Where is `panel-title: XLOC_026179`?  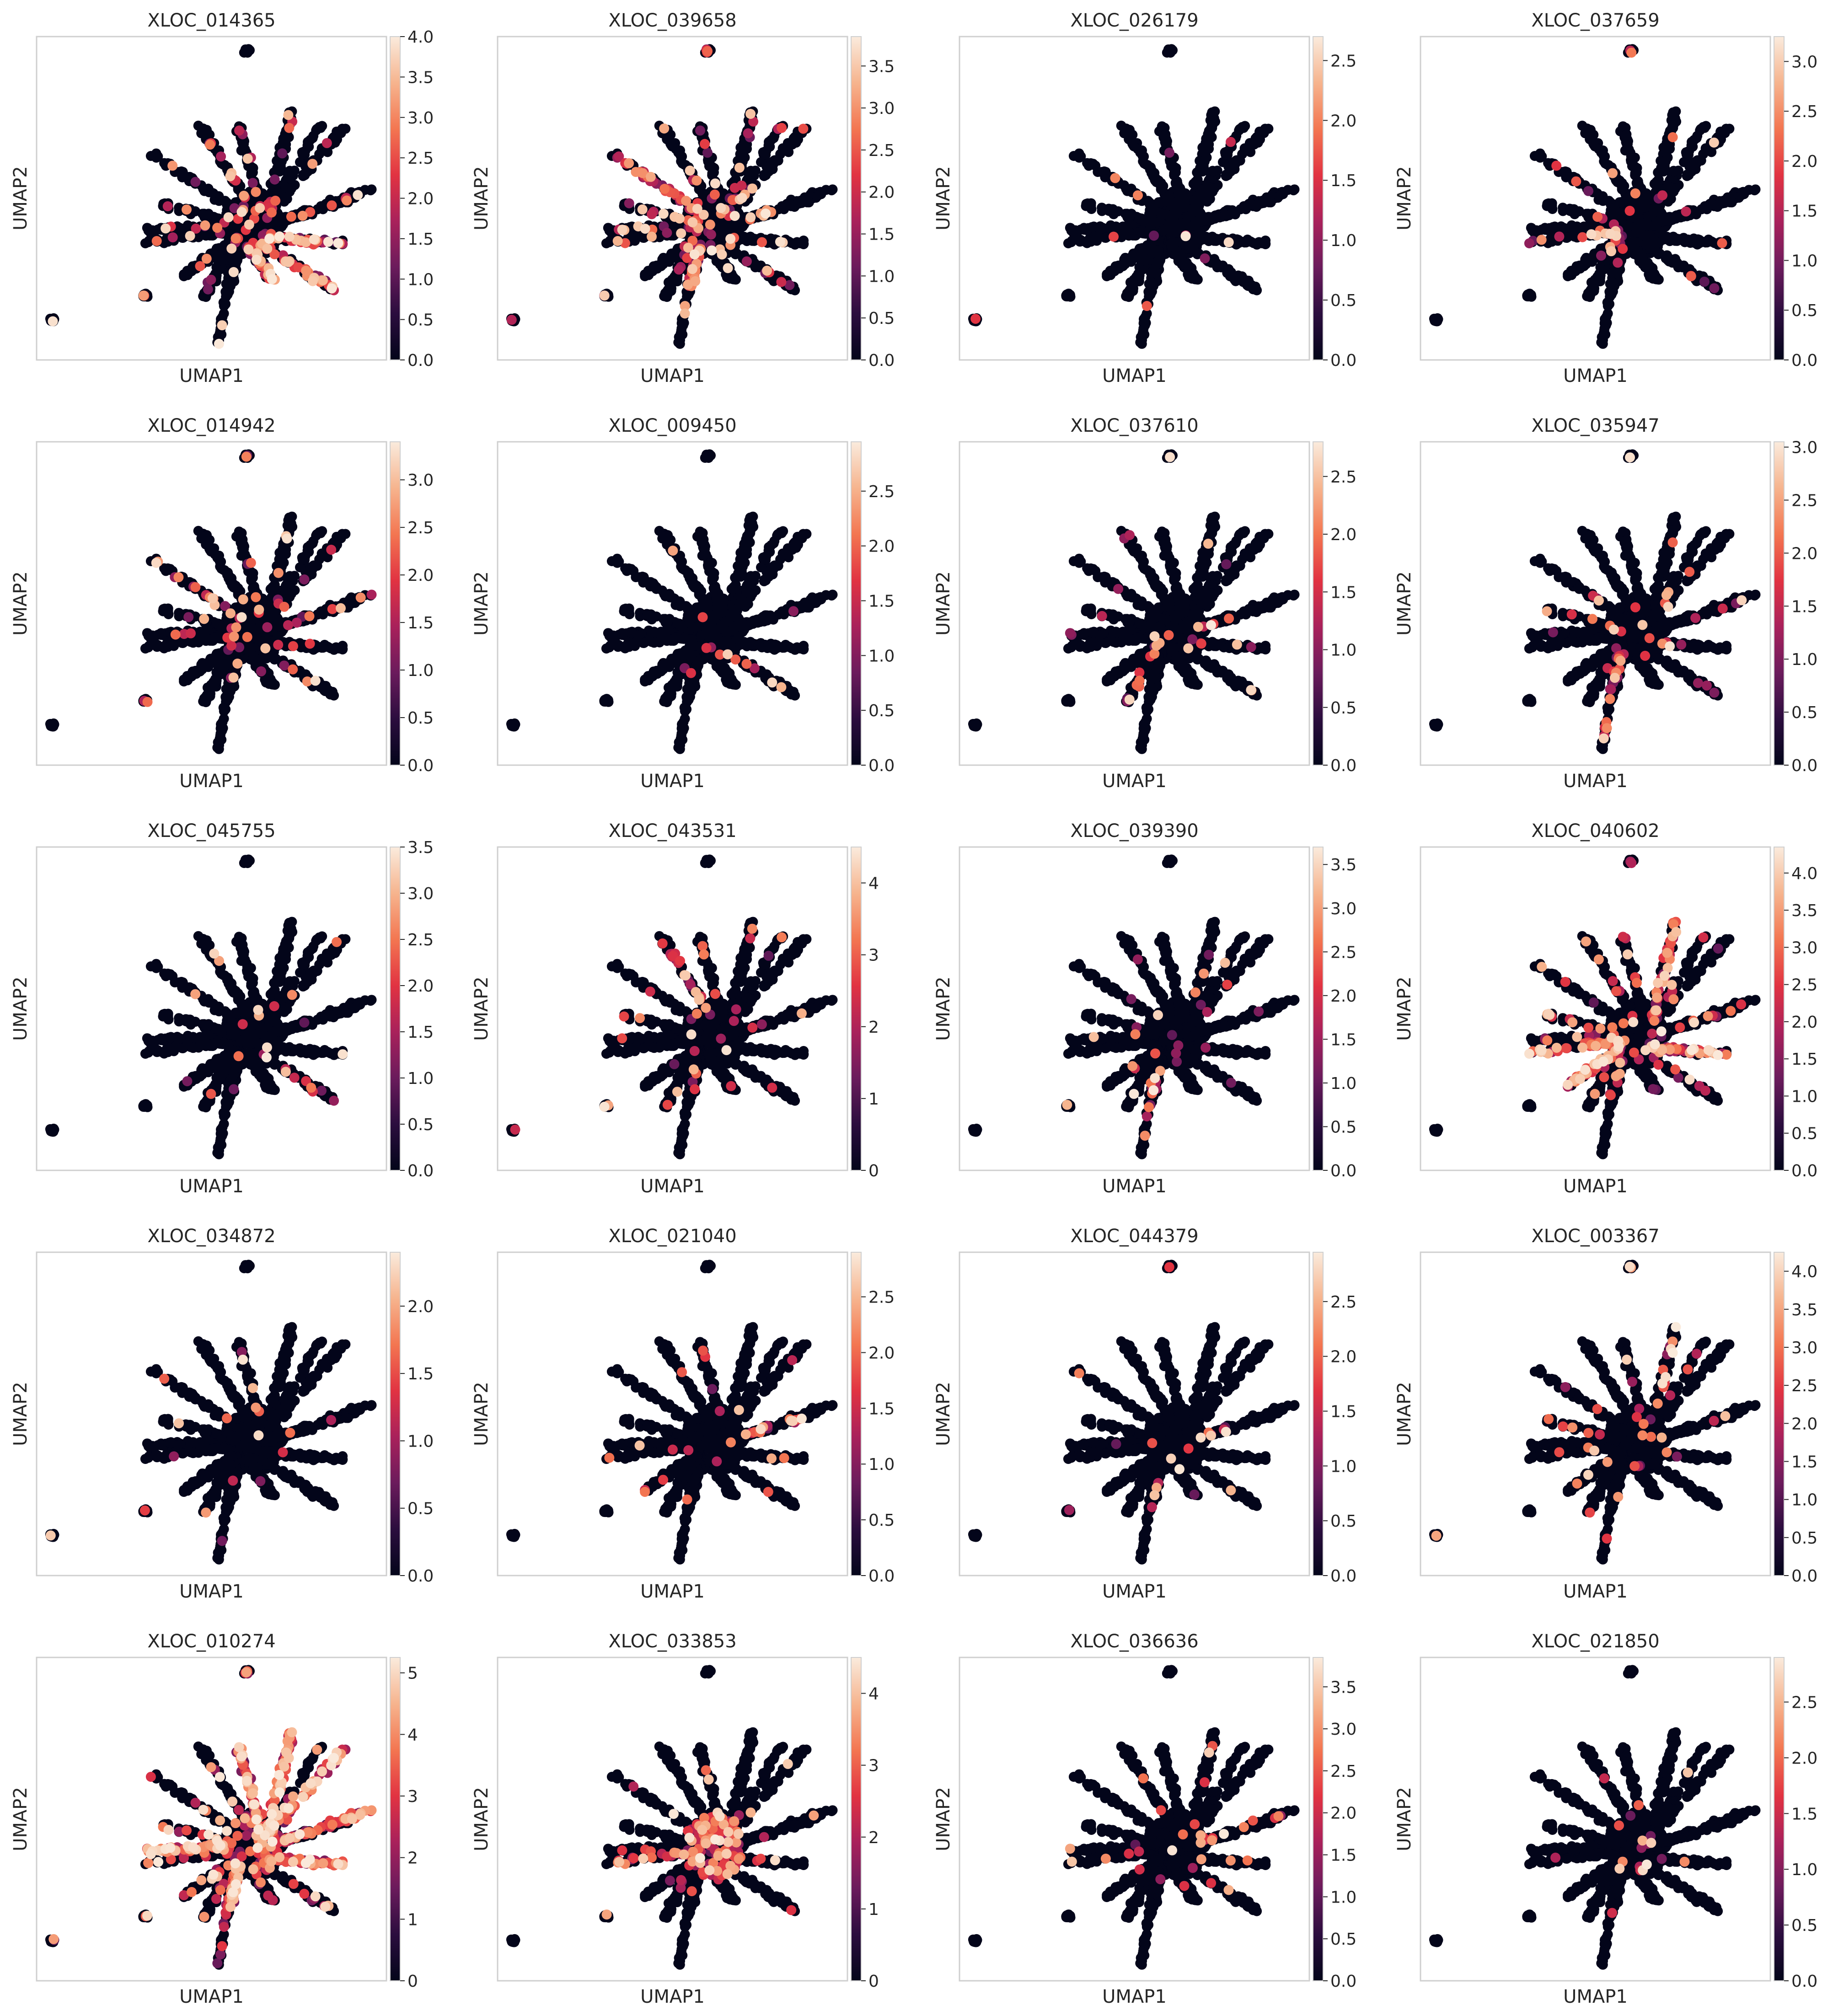
panel-title: XLOC_026179 is located at coordinates (1134, 20).